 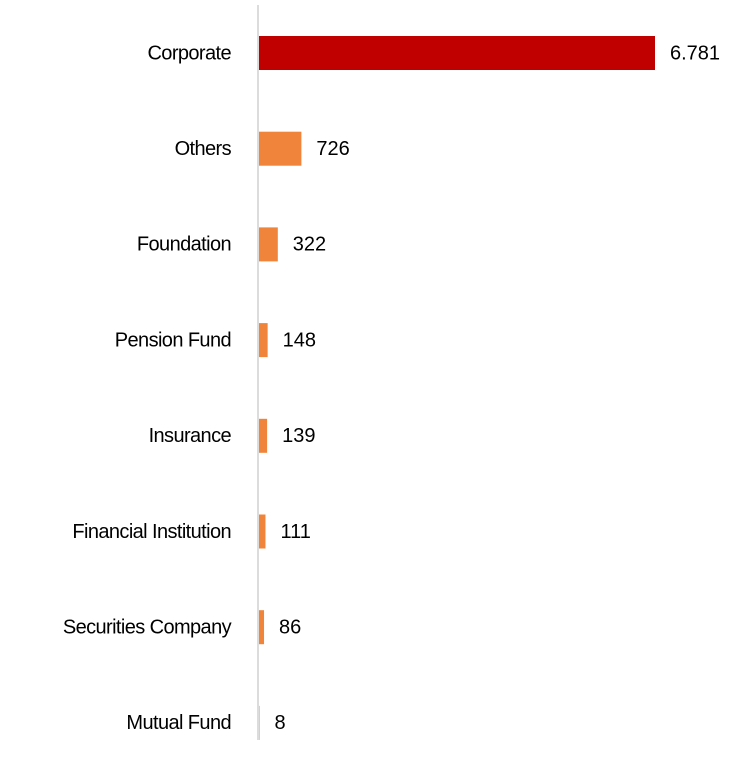 I want to click on category-label: Others, so click(x=203, y=149).